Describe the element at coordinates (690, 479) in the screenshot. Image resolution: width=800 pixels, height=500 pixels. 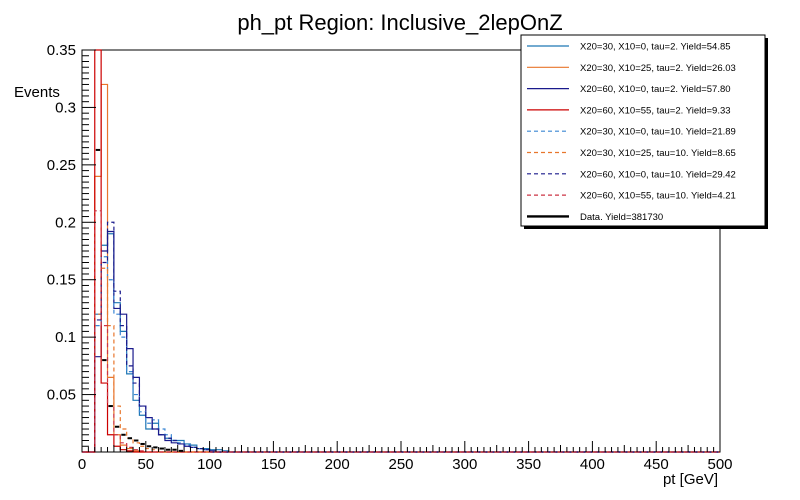
I see `x-axis-label: pt [GeV]` at that location.